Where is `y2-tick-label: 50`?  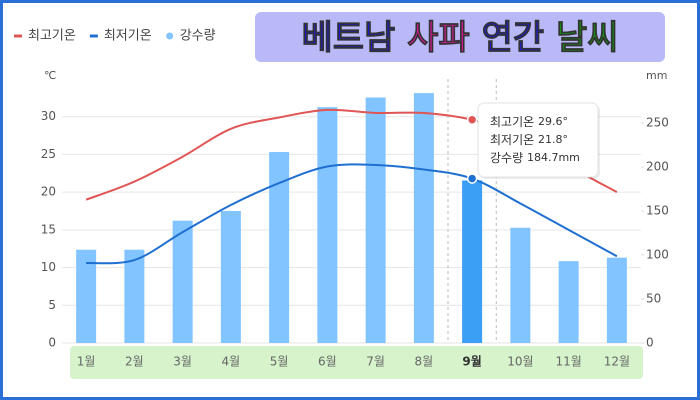 y2-tick-label: 50 is located at coordinates (653, 299).